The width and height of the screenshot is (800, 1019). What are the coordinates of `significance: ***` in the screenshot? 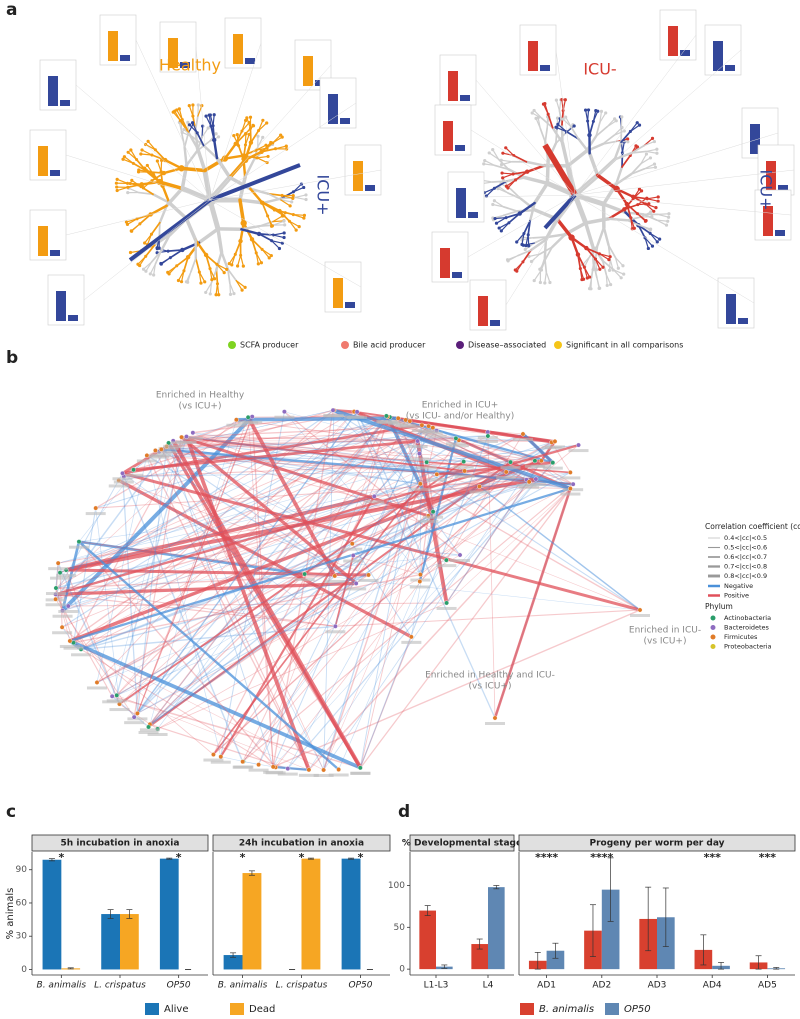 It's located at (713, 857).